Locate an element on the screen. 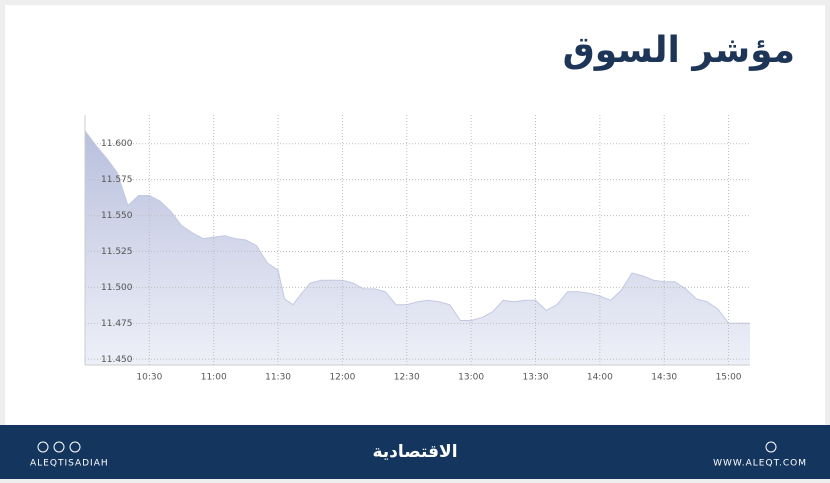 Image resolution: width=830 pixels, height=483 pixels. x-tick-label: 12:00 is located at coordinates (342, 378).